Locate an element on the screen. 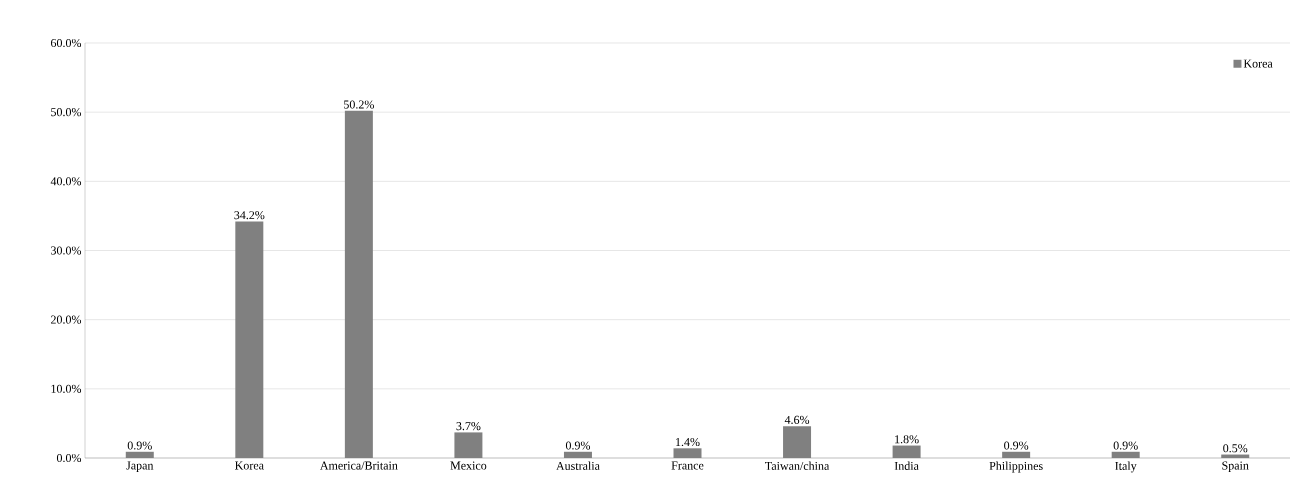 This screenshot has height=504, width=1305. data-label: 1.4% is located at coordinates (688, 442).